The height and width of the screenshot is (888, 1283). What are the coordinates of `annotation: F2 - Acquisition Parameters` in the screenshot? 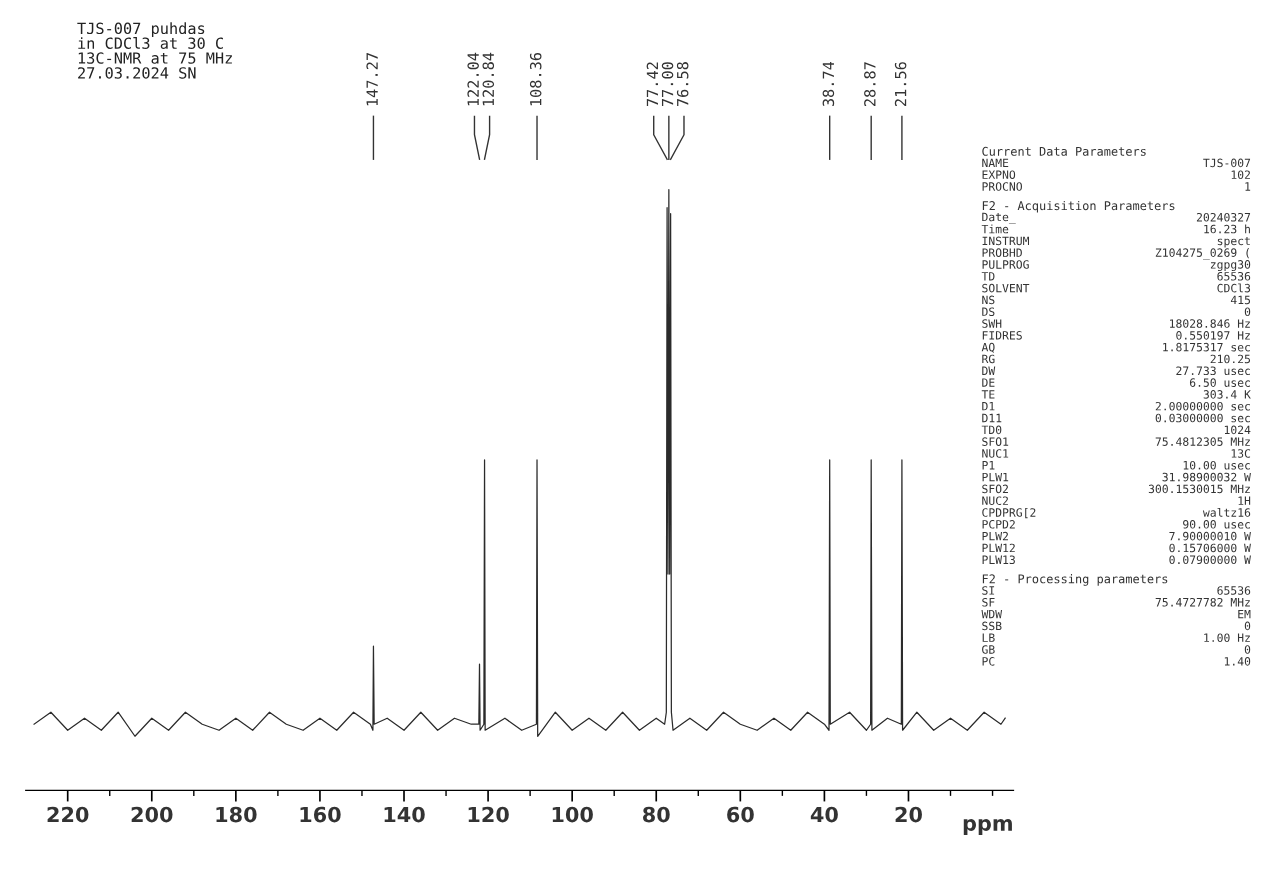 It's located at (1078, 206).